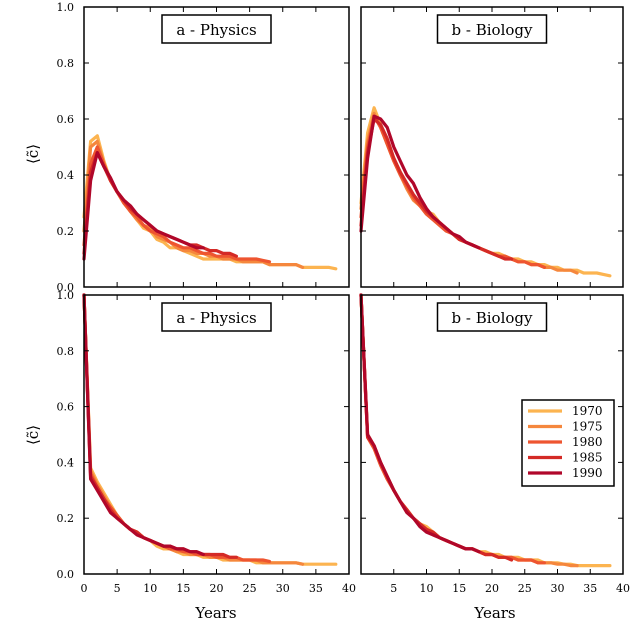  I want to click on x-tick-label-physics-bottom-0: 0, so click(84, 588).